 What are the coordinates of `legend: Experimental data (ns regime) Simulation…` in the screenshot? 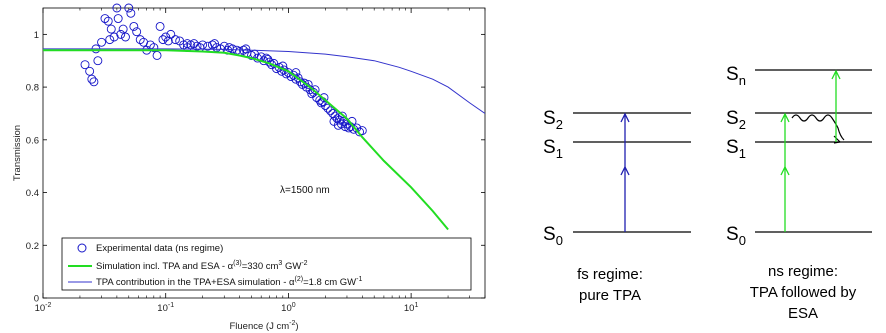 It's located at (266, 264).